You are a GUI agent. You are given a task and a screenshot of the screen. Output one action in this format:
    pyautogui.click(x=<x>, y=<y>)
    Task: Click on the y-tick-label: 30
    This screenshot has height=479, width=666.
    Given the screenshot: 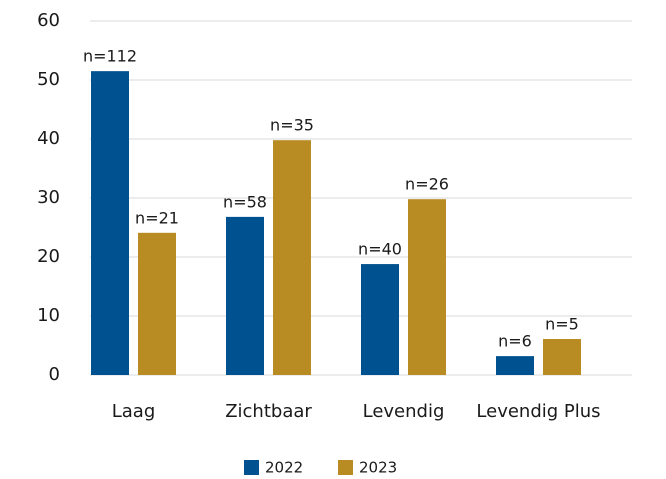 What is the action you would take?
    pyautogui.click(x=48, y=197)
    